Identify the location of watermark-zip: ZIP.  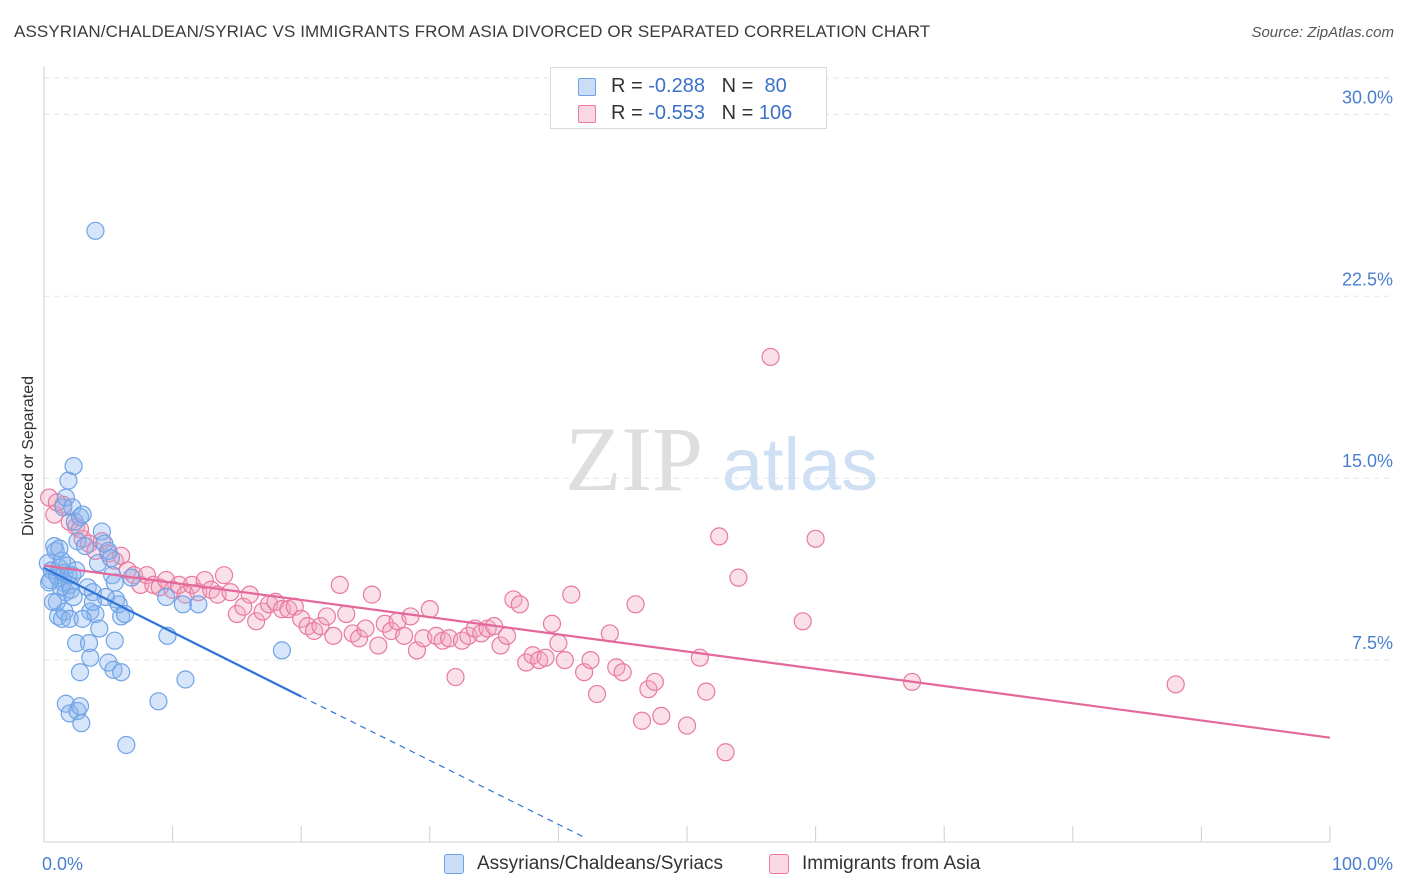
(634, 459).